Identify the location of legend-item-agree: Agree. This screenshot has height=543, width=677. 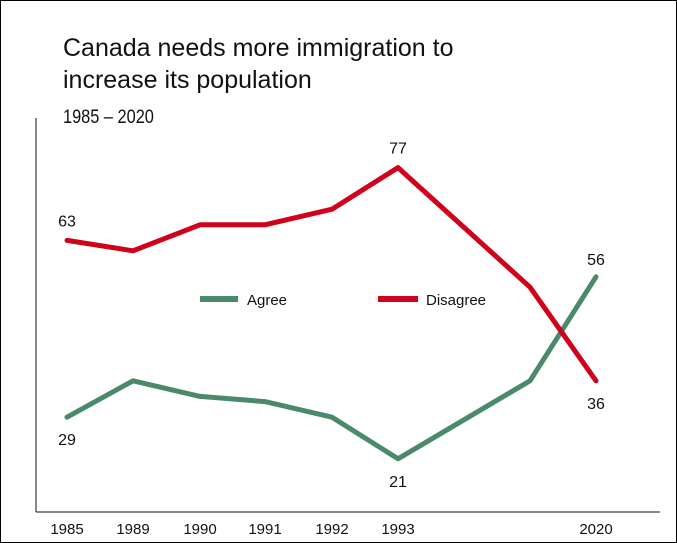
(243, 300).